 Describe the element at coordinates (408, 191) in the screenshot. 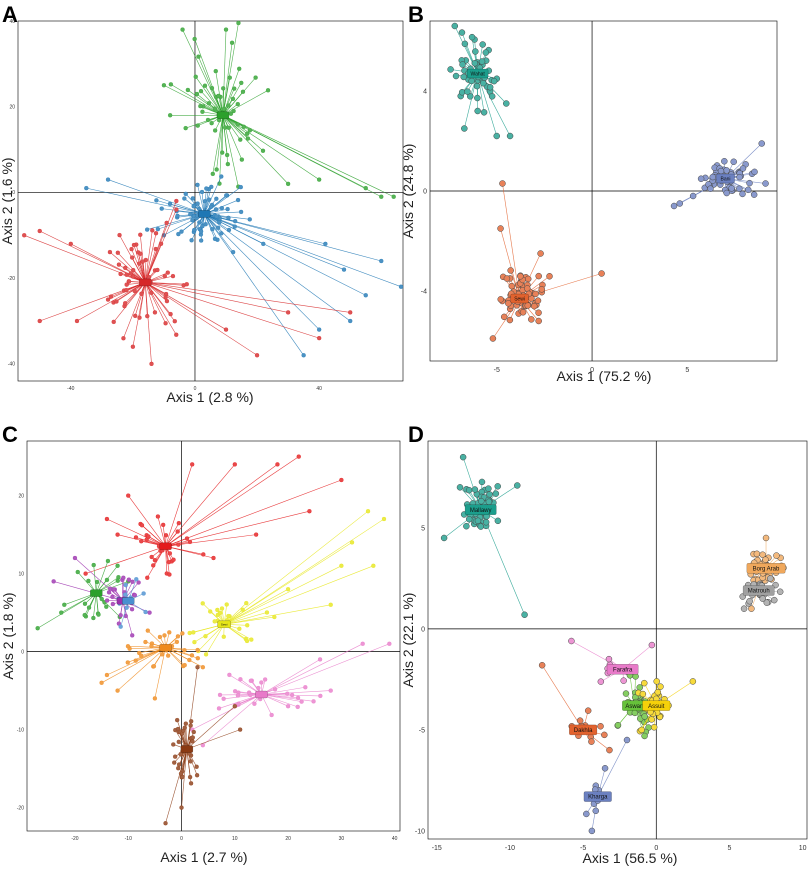

I see `y-axis-label-b: Axis 2 (24.8 %)` at that location.